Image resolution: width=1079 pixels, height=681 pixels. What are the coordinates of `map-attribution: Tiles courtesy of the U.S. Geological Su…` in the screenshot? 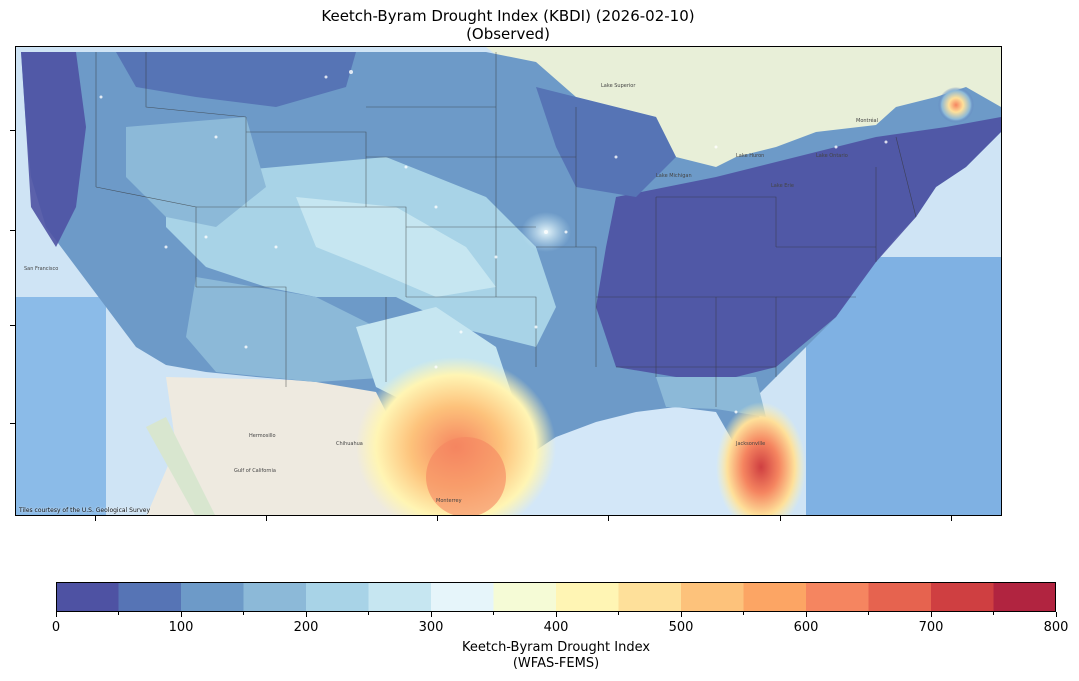 It's located at (85, 510).